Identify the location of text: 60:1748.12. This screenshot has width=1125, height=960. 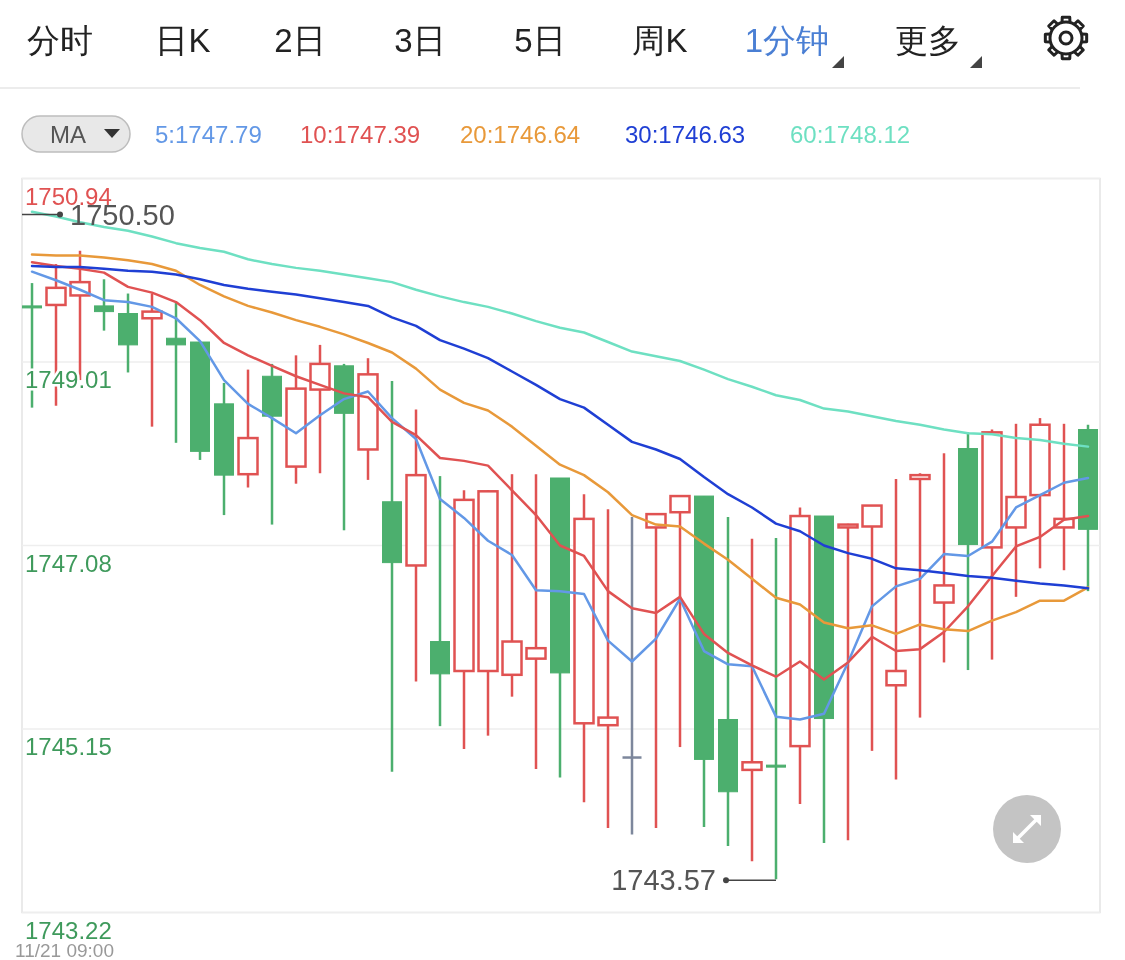
(850, 134).